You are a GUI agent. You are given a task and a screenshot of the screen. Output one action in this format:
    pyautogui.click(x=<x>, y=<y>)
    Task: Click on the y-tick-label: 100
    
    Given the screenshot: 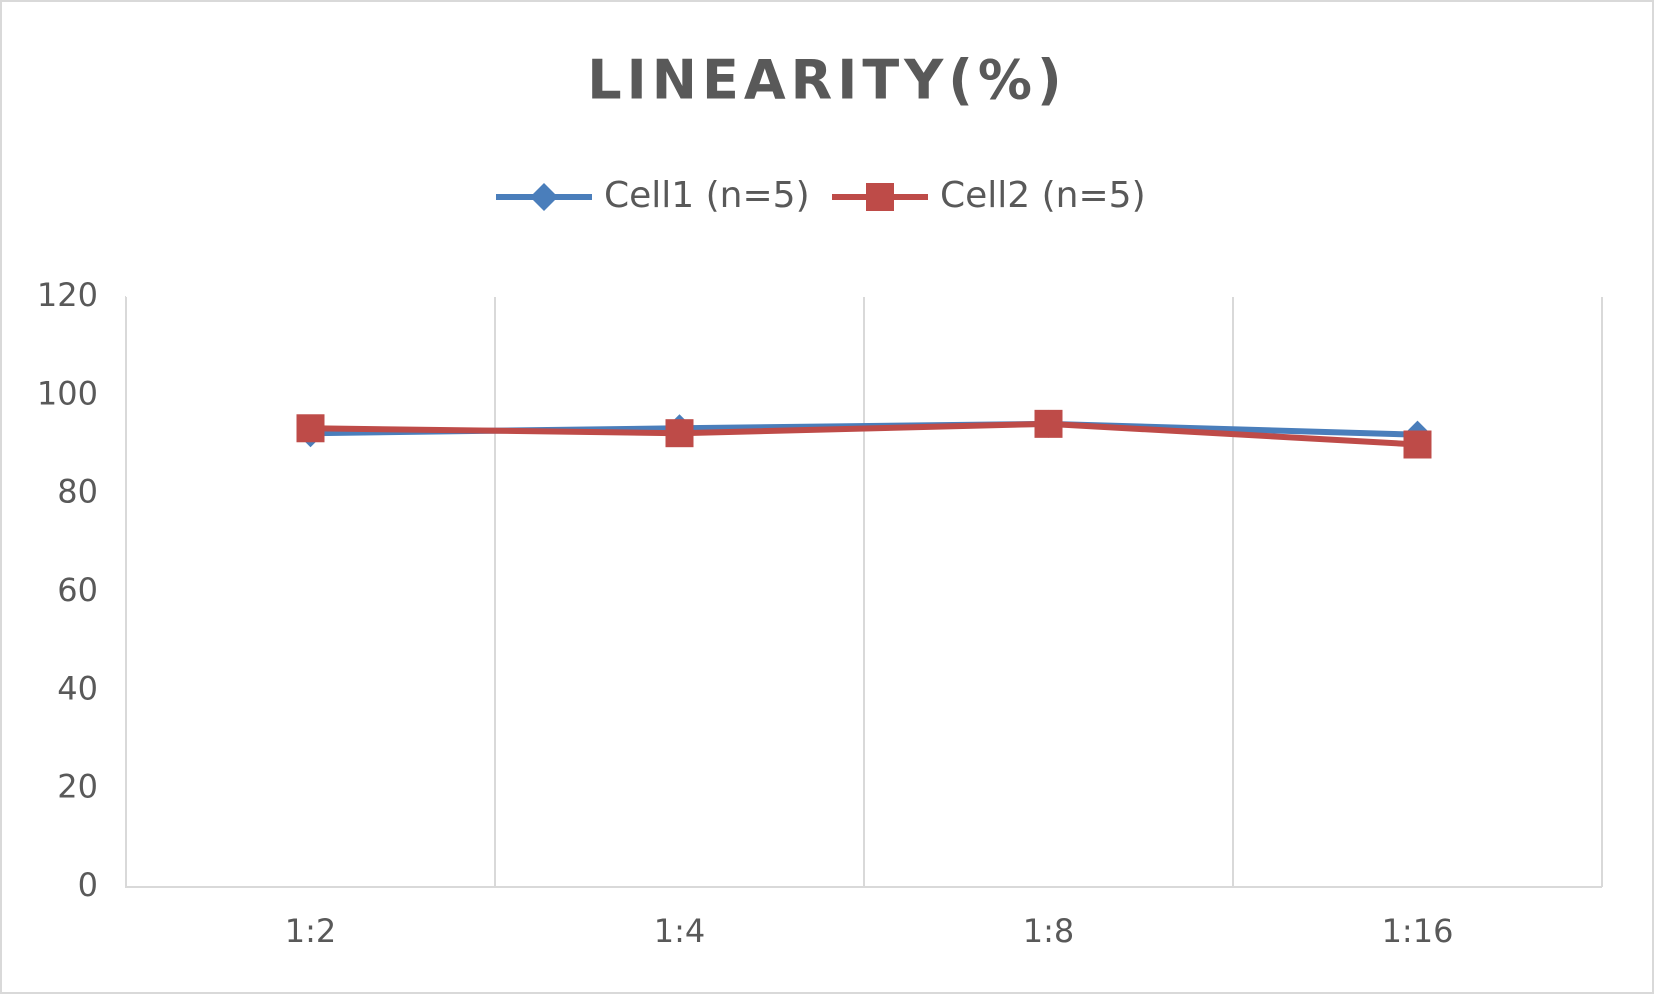 What is the action you would take?
    pyautogui.click(x=67, y=393)
    